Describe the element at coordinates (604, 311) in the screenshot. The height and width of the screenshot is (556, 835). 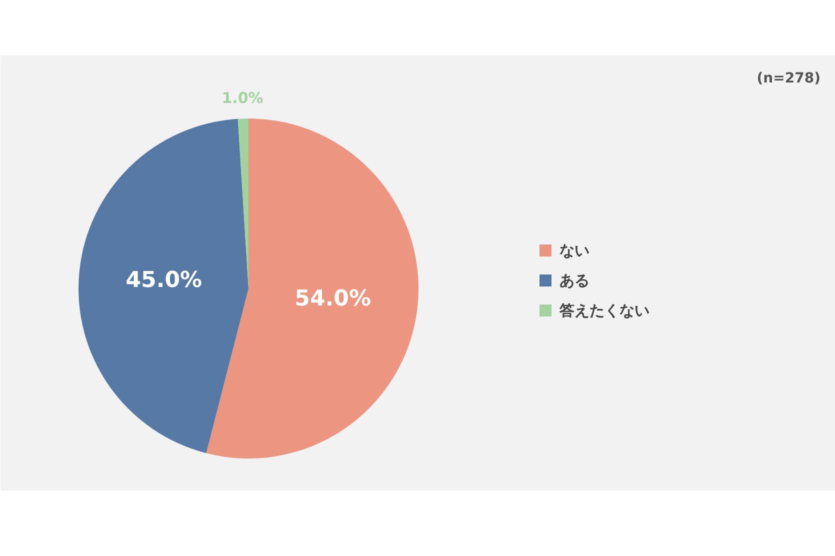
I see `legend-label: 答えたくない` at that location.